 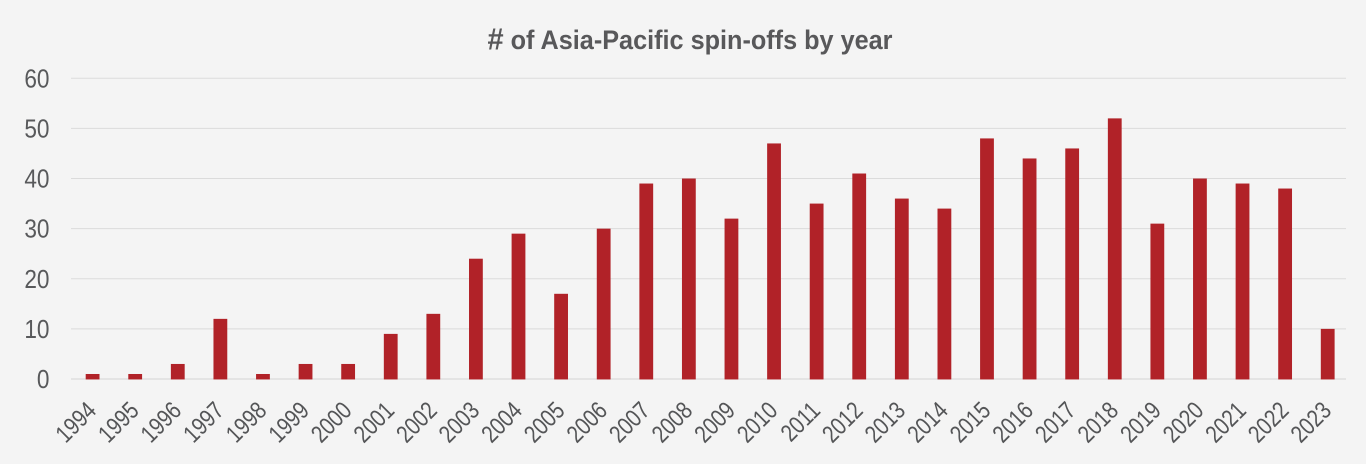 What do you see at coordinates (36, 79) in the screenshot?
I see `svg-text: 60` at bounding box center [36, 79].